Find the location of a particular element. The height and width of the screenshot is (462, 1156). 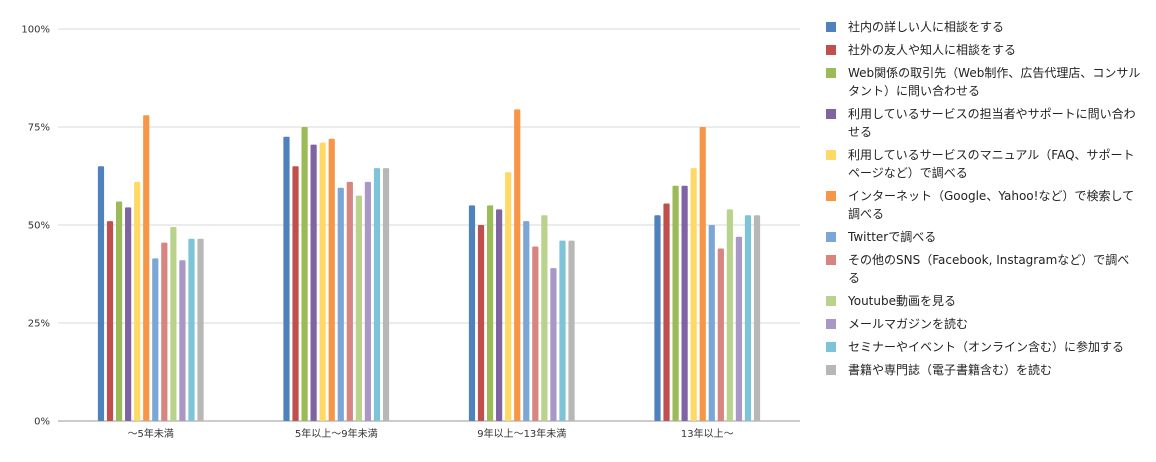

legend-item: 社外の友人や知人に相談をする is located at coordinates (983, 50).